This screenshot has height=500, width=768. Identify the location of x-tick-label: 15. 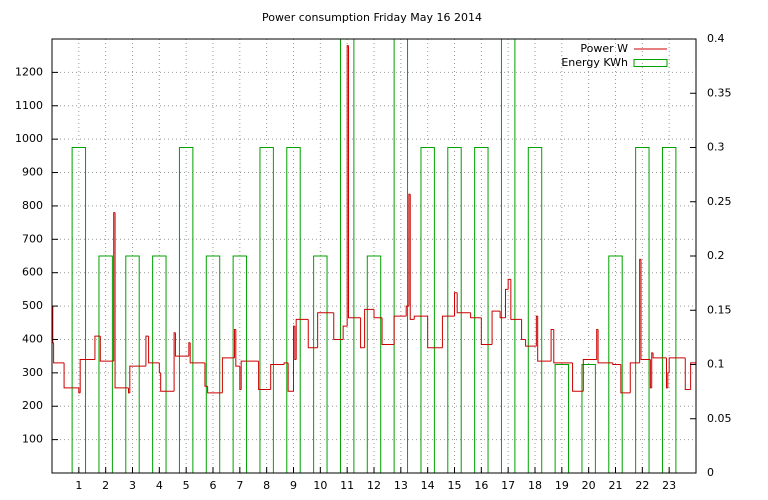
(455, 485).